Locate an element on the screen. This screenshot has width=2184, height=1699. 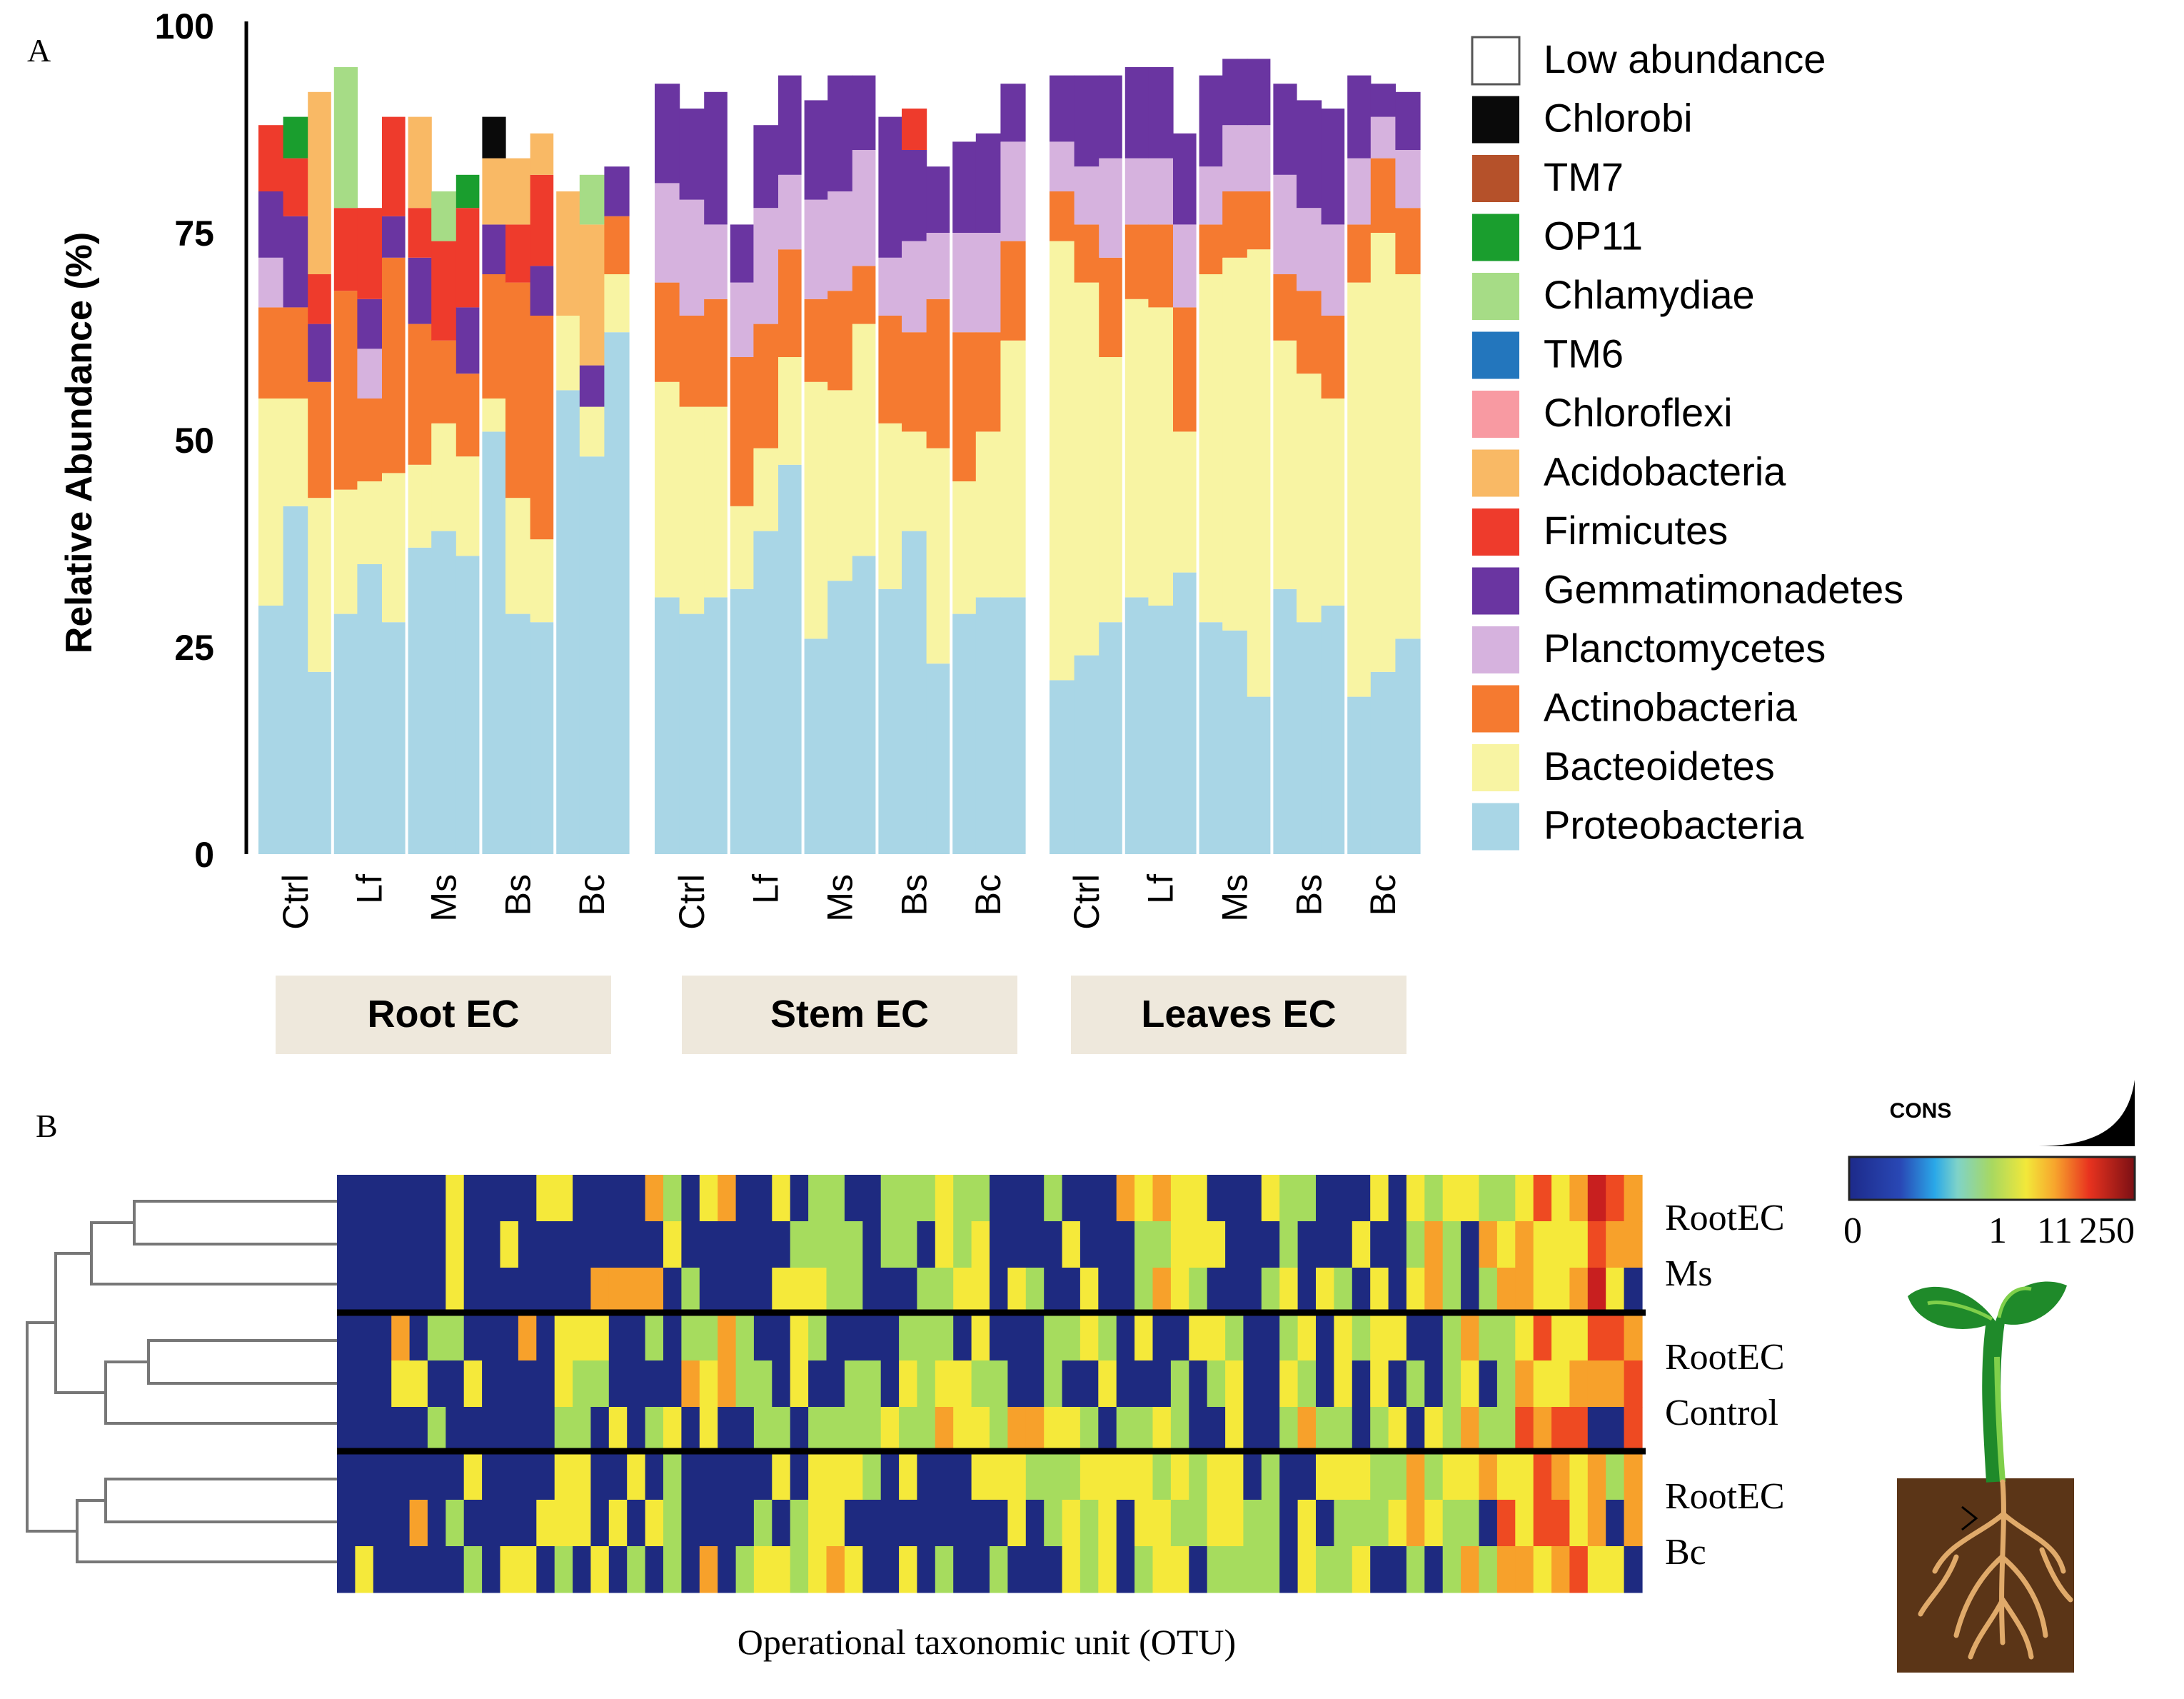
heatmap-cells is located at coordinates (990, 1384).